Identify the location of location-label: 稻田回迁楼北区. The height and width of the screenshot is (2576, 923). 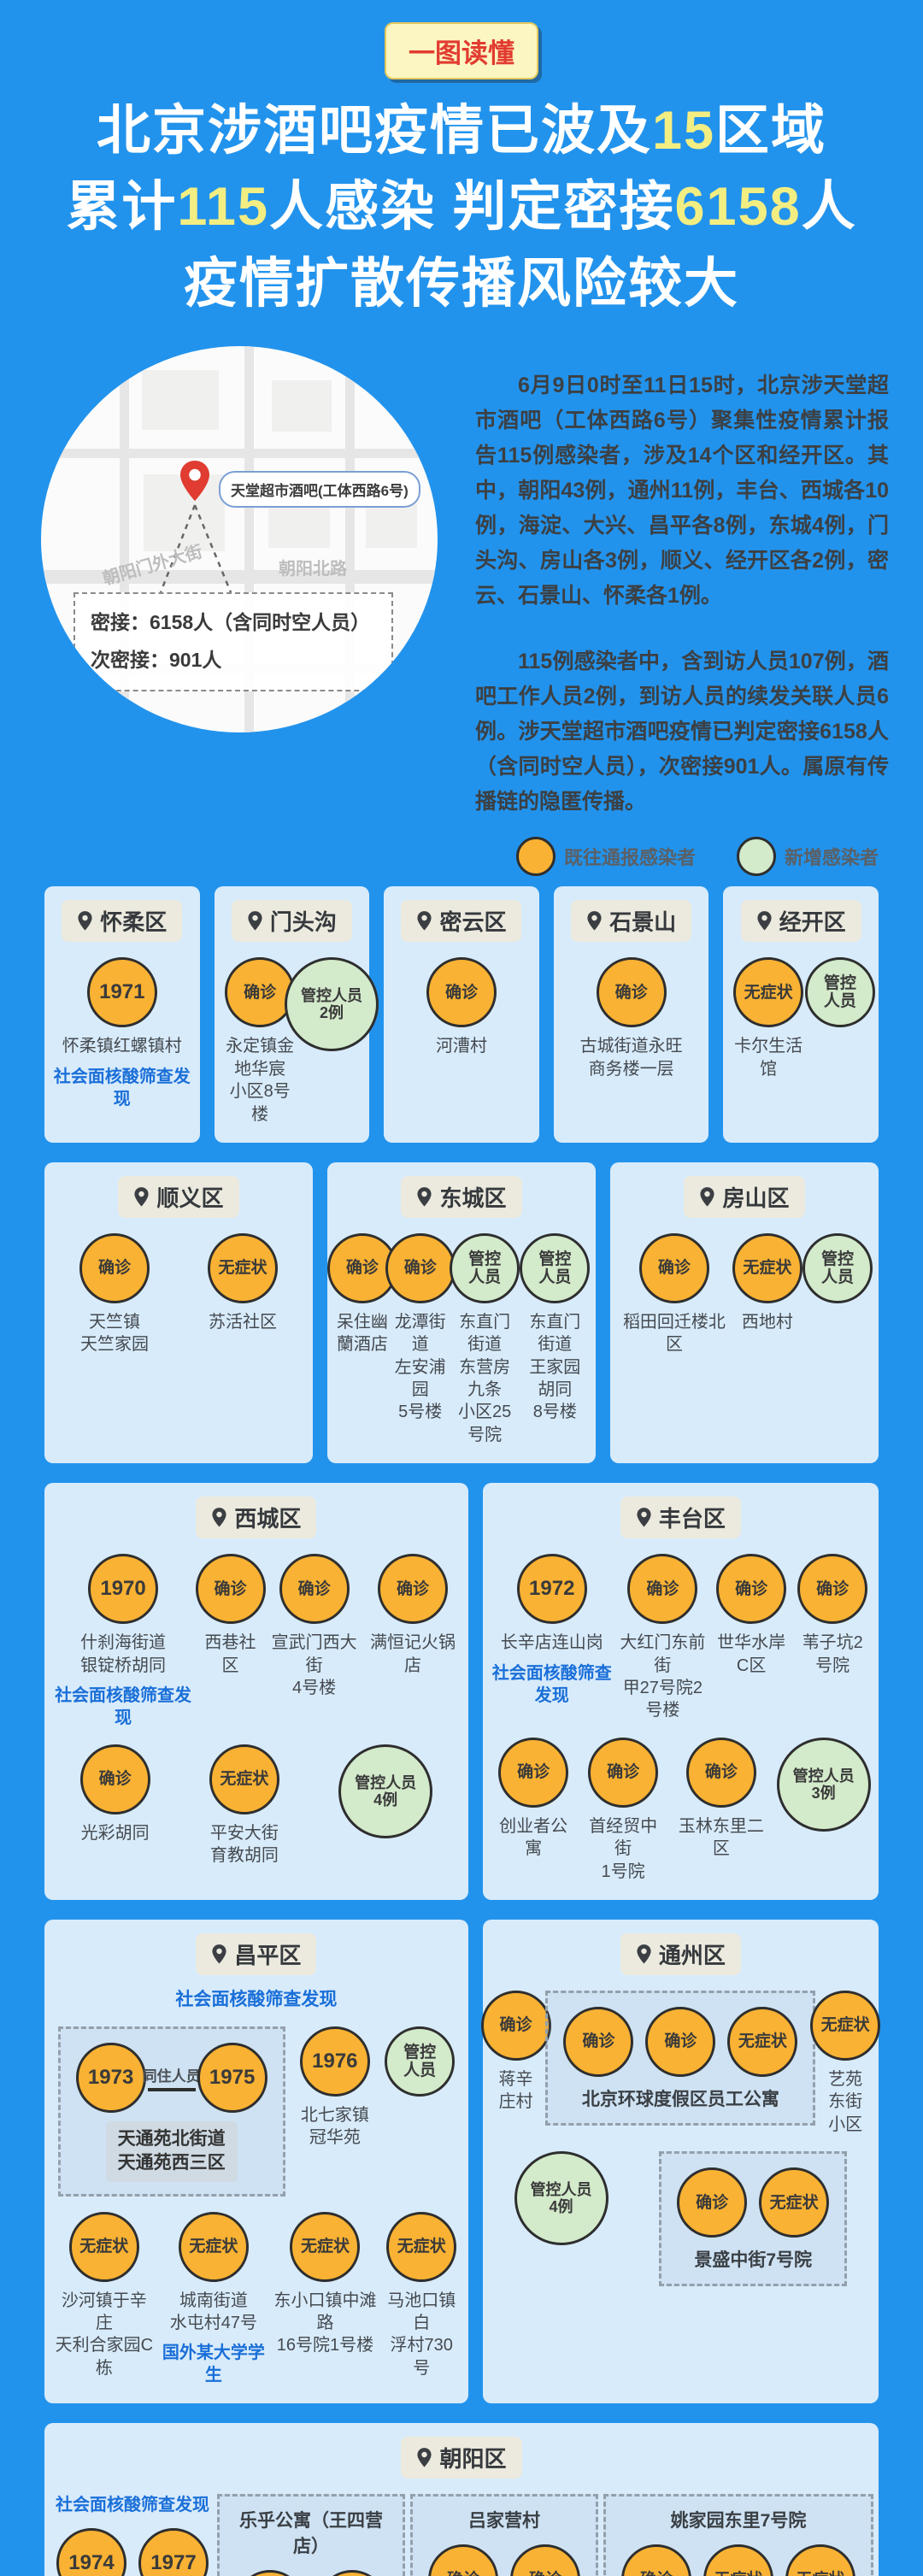
(674, 1333).